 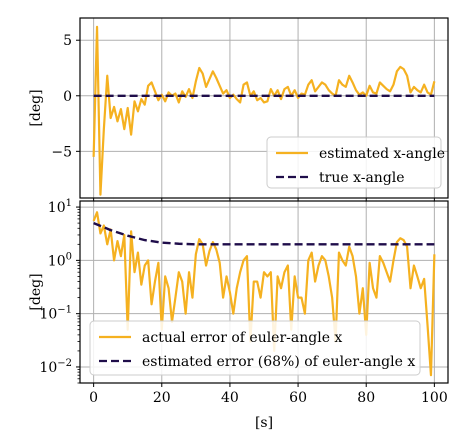 I want to click on y-tick-label: 0, so click(x=67, y=97).